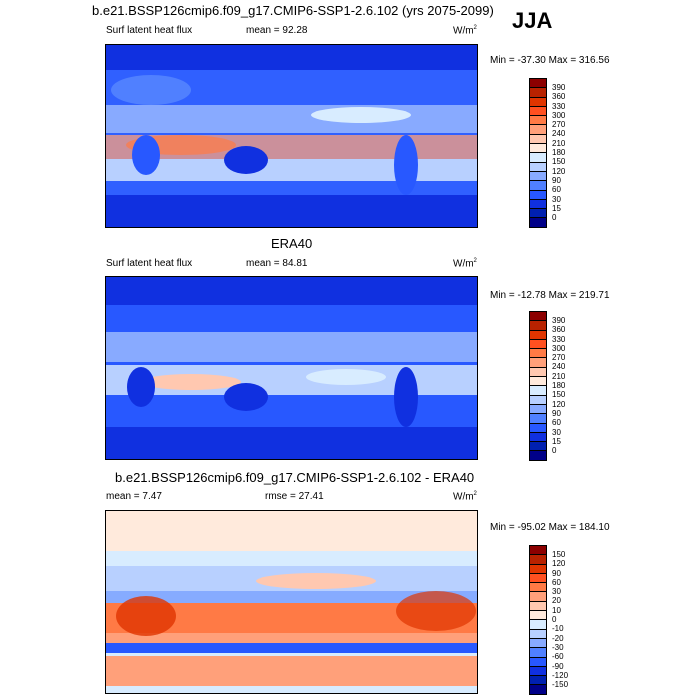 The image size is (700, 700). I want to click on panel3-units: W/m2, so click(465, 497).